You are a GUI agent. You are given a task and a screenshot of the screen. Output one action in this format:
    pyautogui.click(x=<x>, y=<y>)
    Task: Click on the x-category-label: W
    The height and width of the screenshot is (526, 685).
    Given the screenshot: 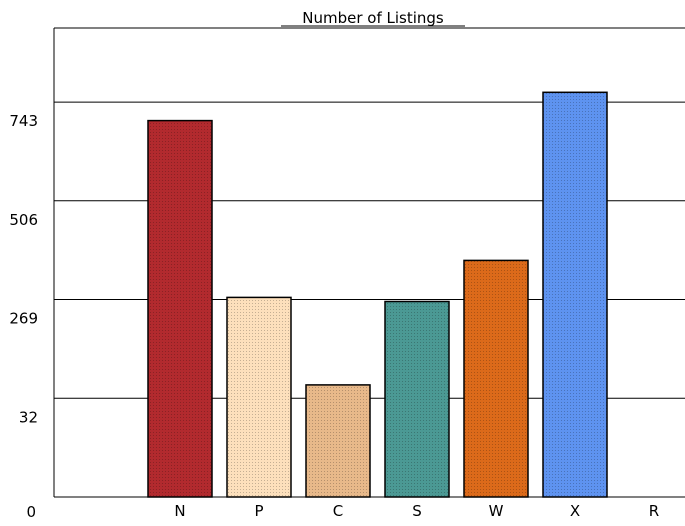 What is the action you would take?
    pyautogui.click(x=496, y=511)
    